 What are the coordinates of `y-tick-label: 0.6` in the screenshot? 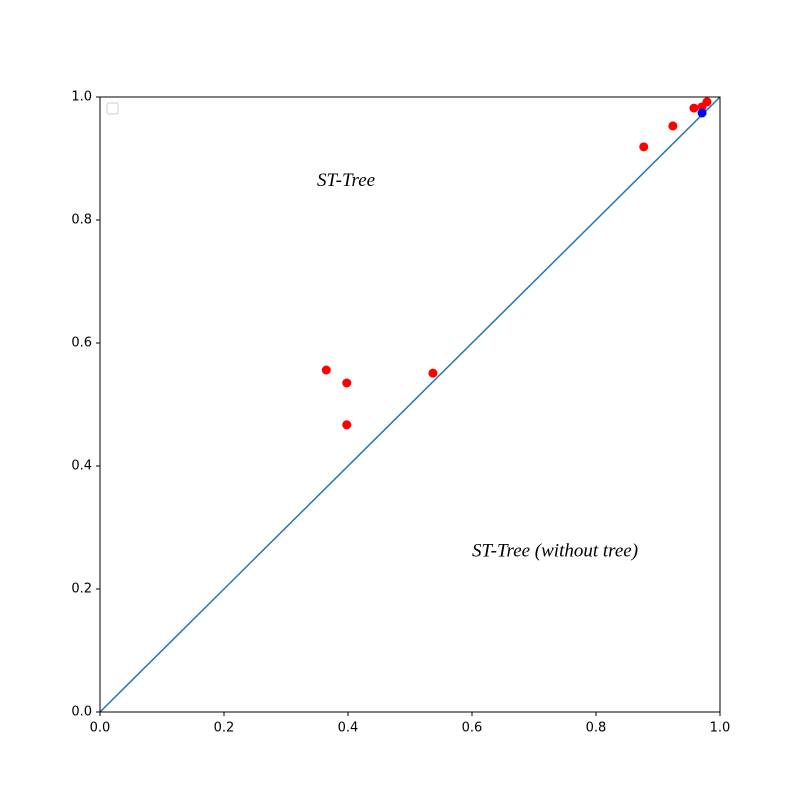 It's located at (81, 343).